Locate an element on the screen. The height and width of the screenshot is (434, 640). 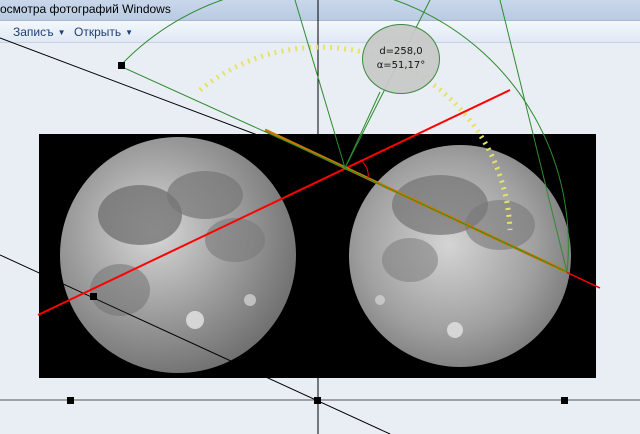
protractor-left-ray is located at coordinates (232, 117).